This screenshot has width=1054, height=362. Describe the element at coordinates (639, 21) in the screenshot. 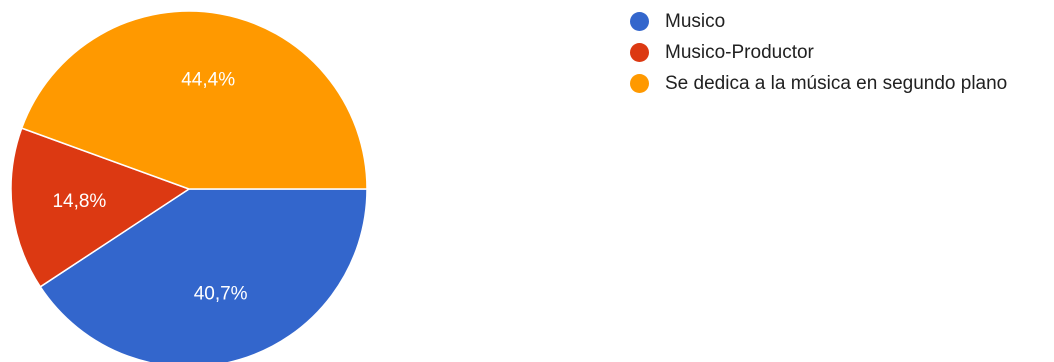

I see `legend-swatch-musico` at that location.